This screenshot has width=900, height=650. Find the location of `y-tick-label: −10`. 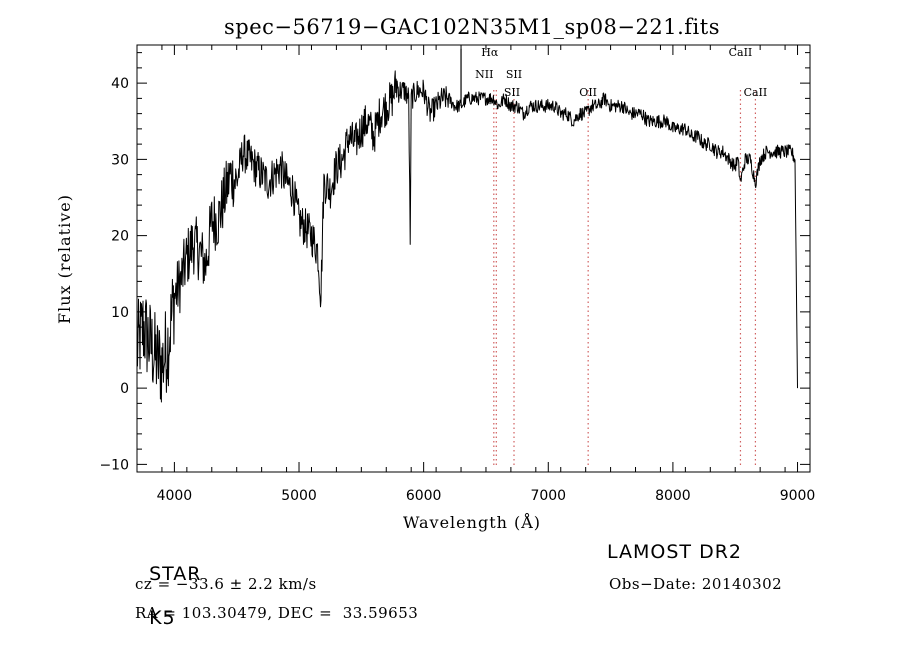

y-tick-label: −10 is located at coordinates (114, 465).